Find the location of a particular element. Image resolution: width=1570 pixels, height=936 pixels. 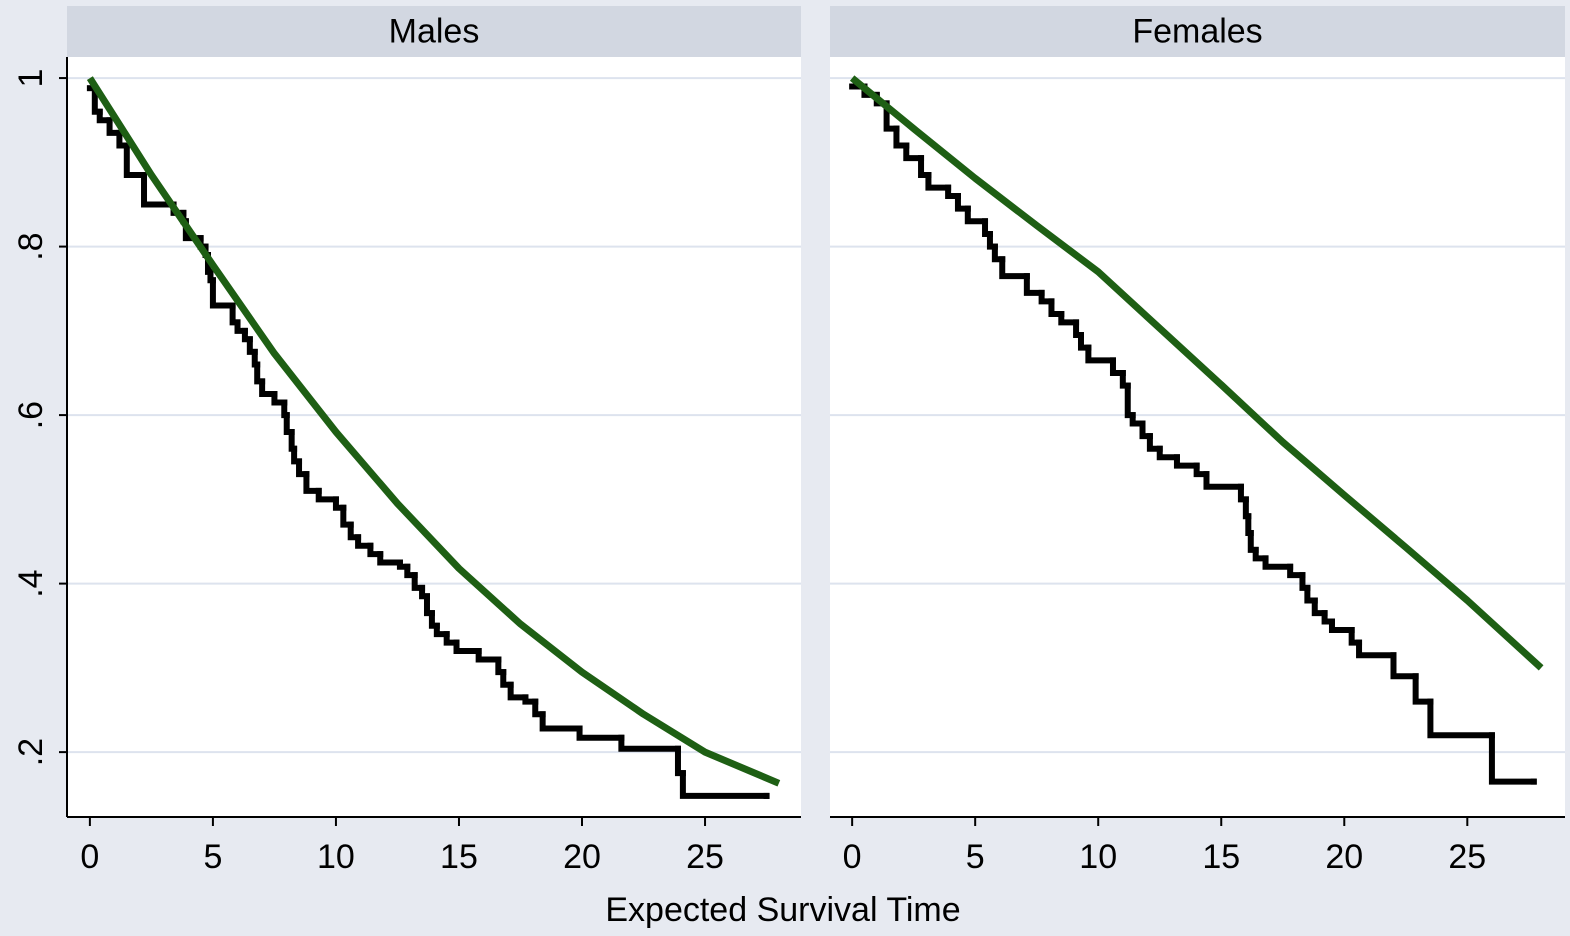

y-tick-label: .4 is located at coordinates (31, 583).